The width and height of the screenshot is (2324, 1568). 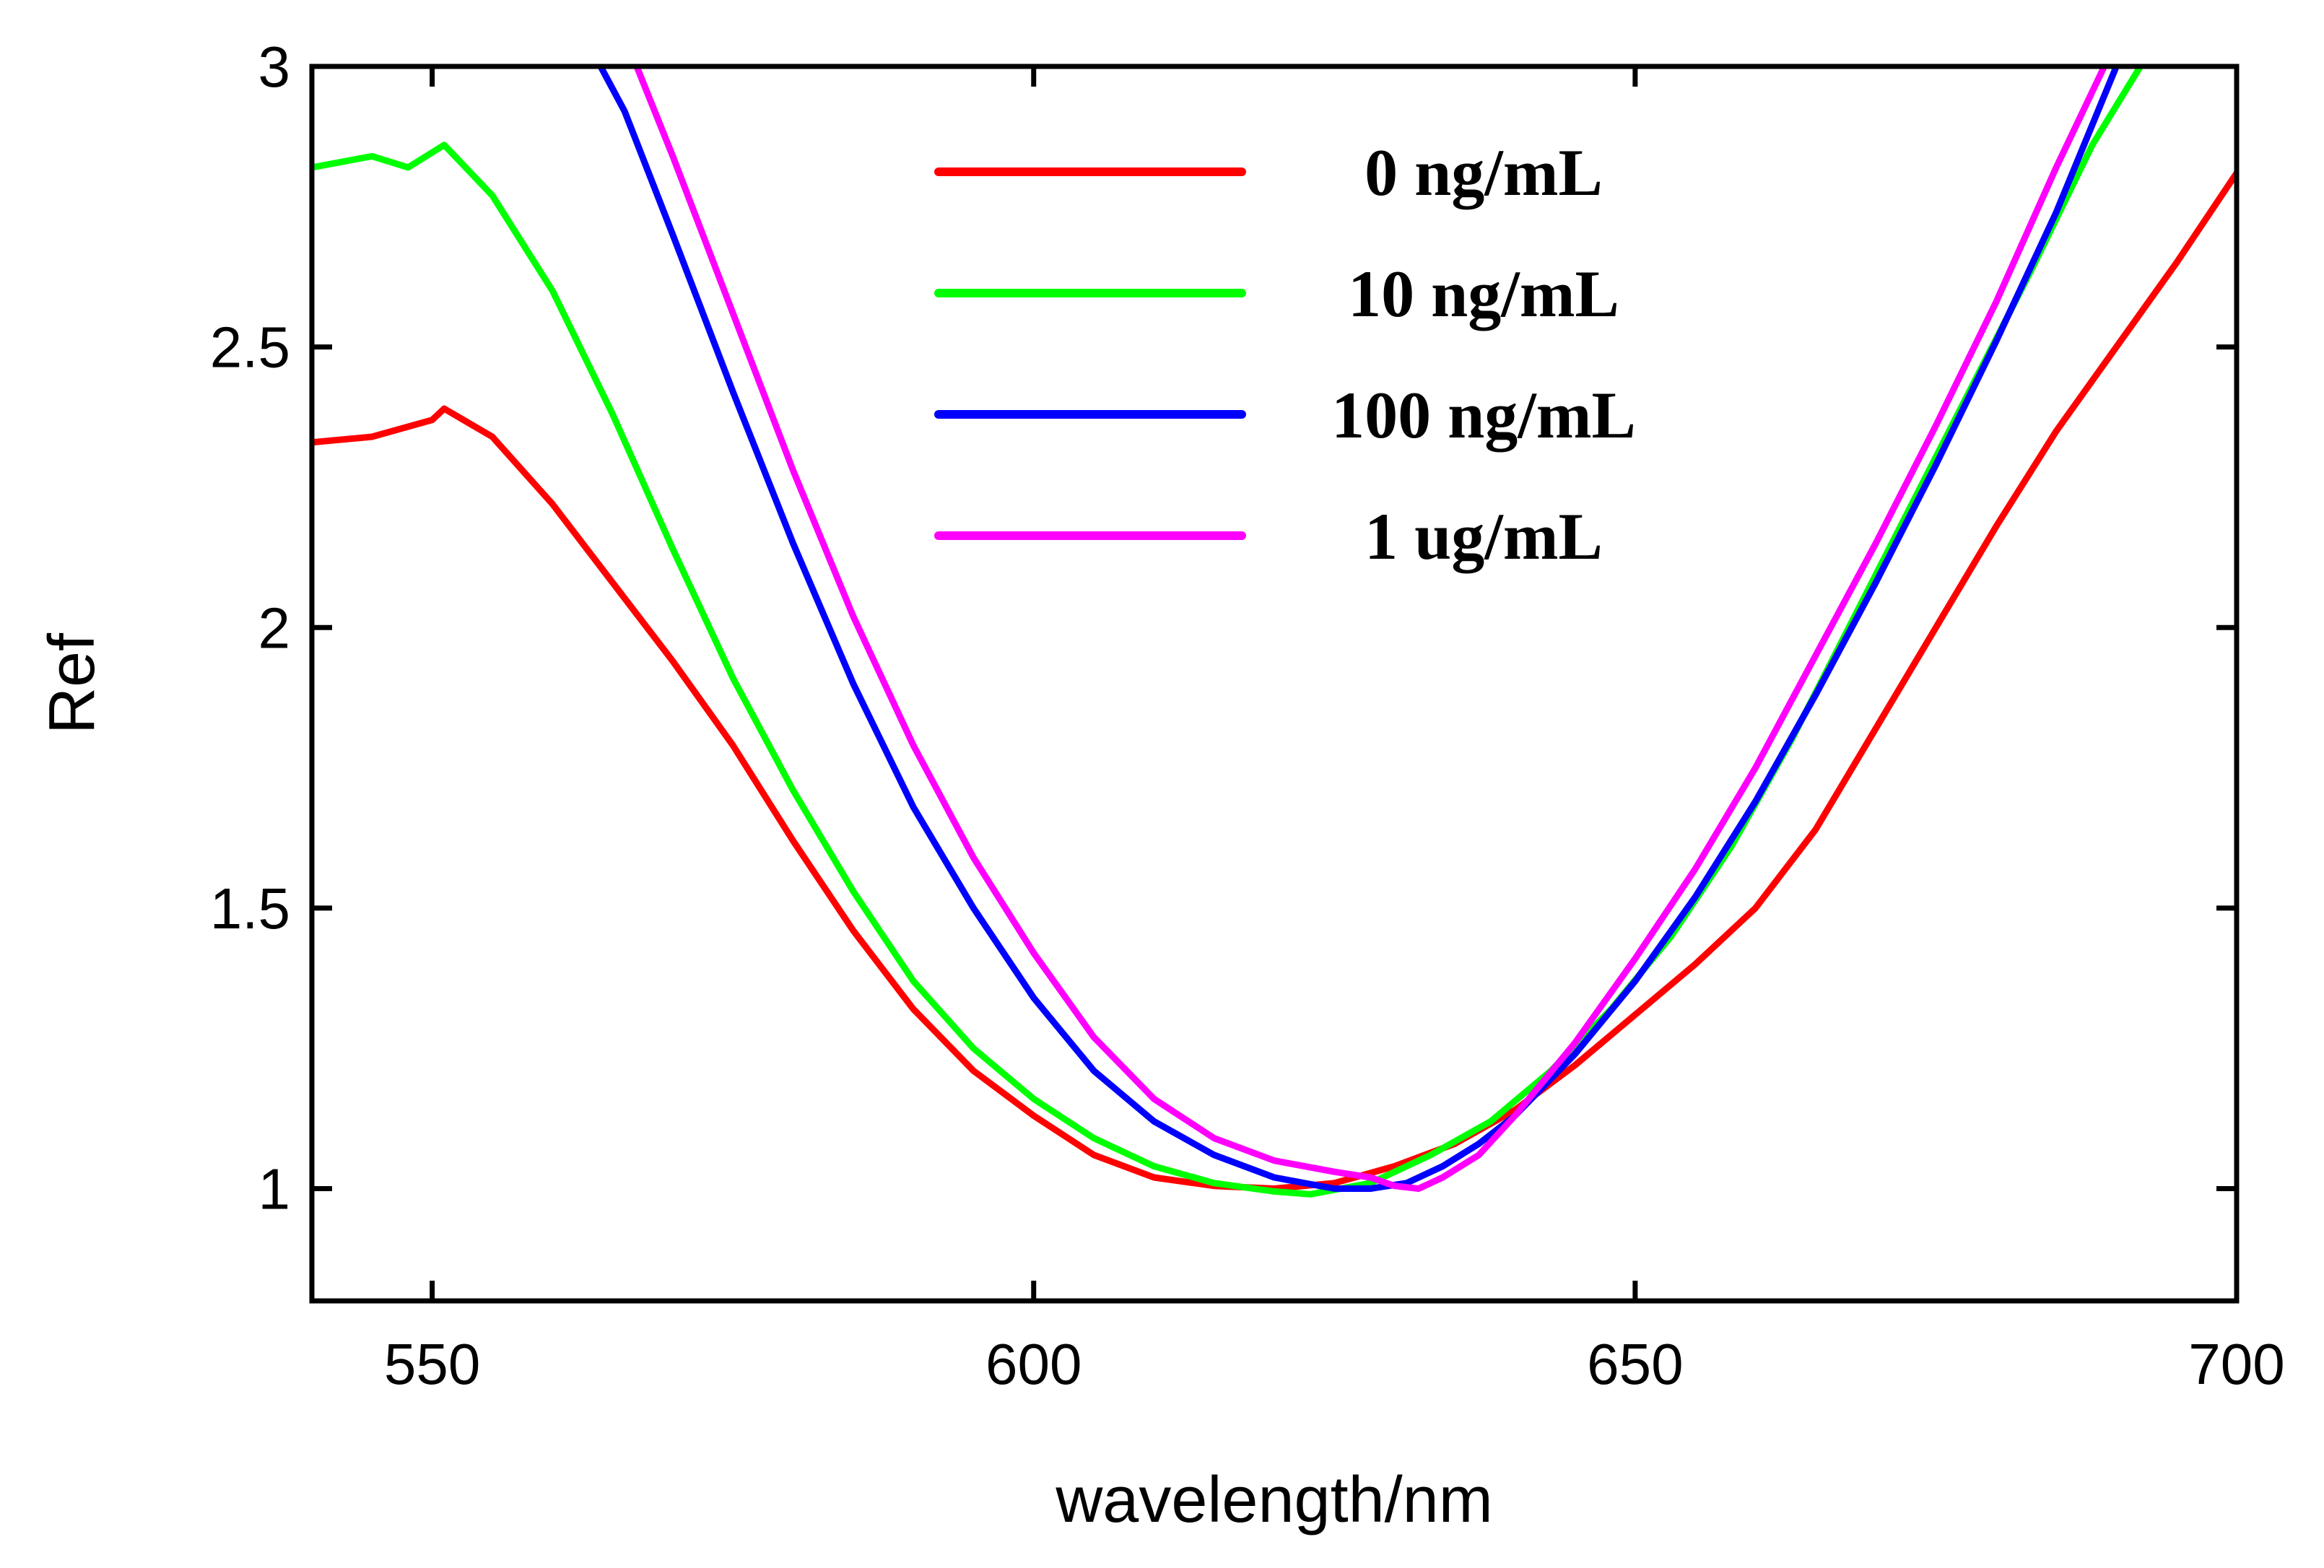 I want to click on legend-label: 0 ng/mL, so click(x=1484, y=172).